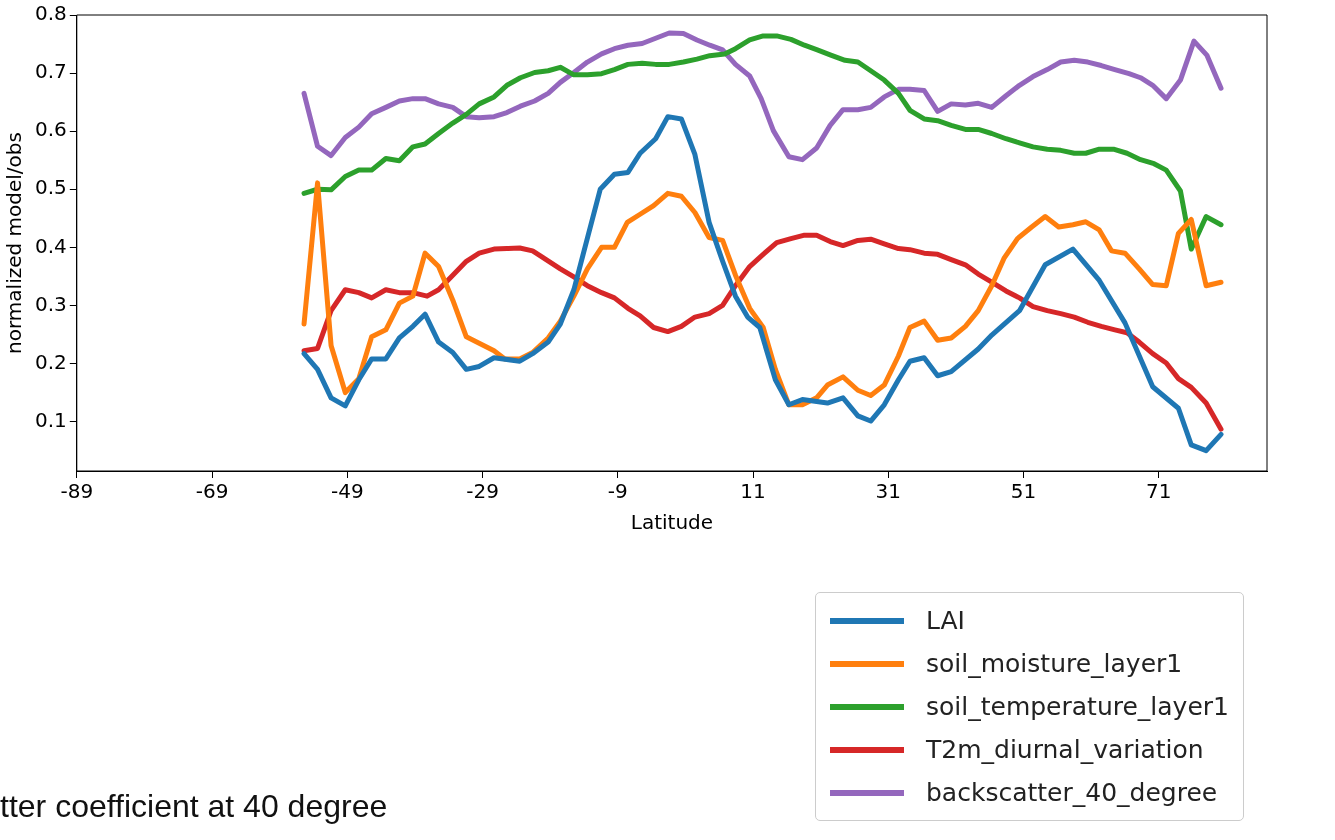 This screenshot has width=1335, height=840. Describe the element at coordinates (1159, 491) in the screenshot. I see `x-tick-label: 71` at that location.